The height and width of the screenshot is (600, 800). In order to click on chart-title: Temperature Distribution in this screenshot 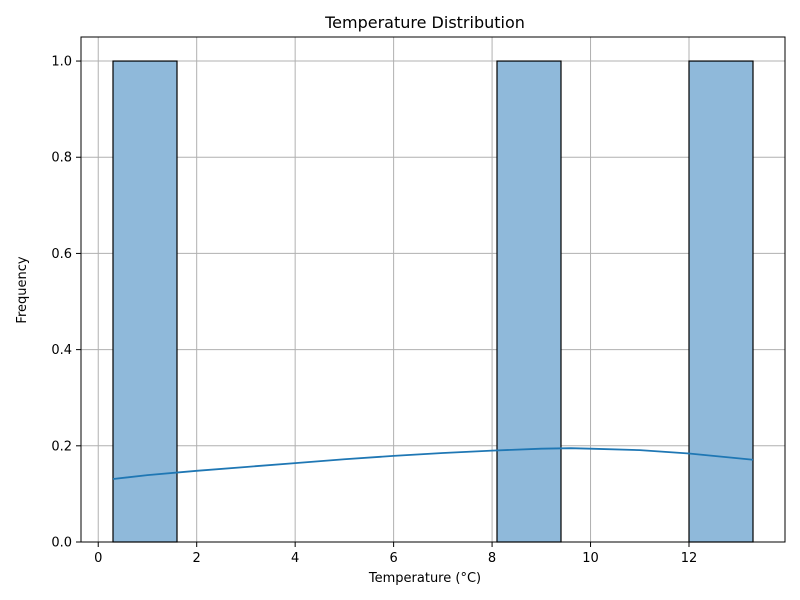, I will do `click(424, 22)`.